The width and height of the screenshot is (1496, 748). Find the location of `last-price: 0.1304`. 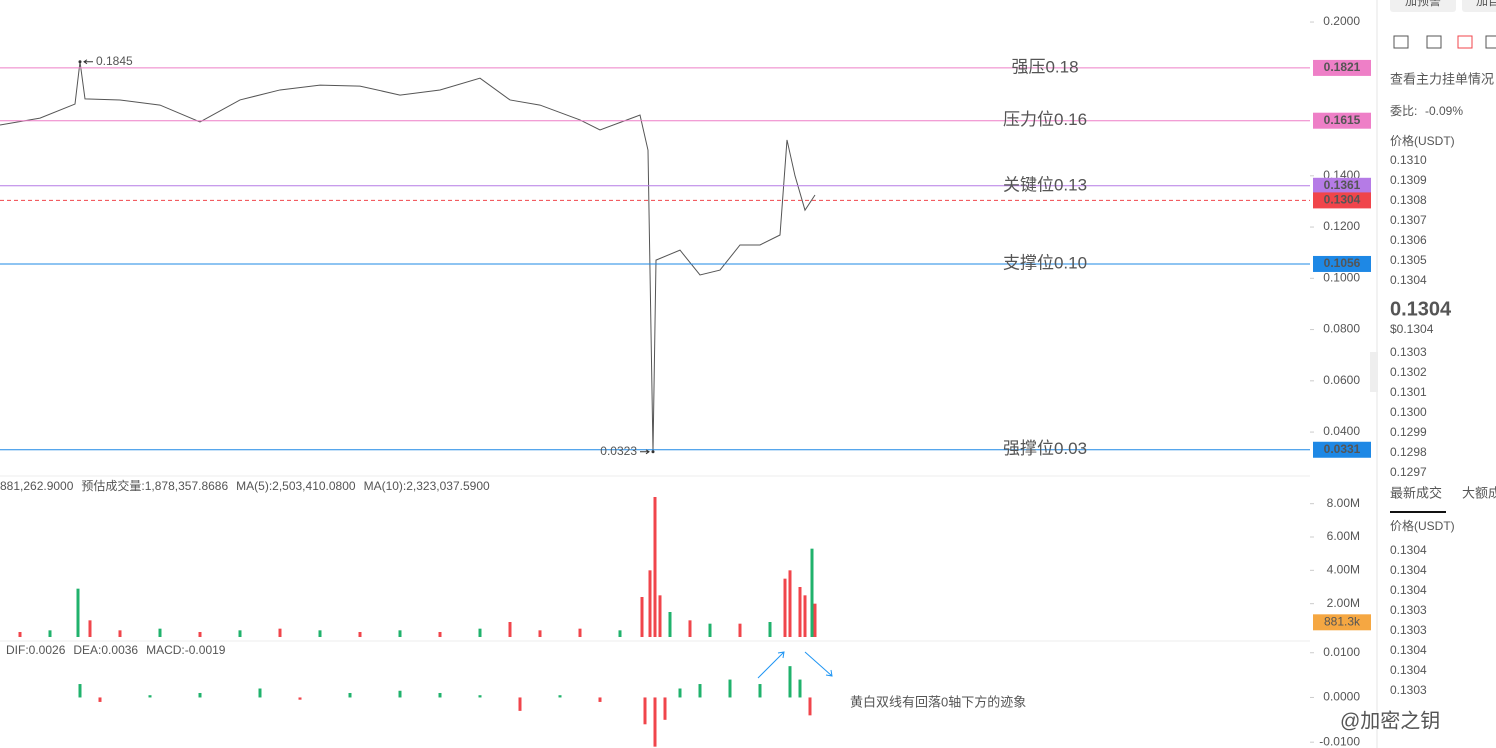

last-price: 0.1304 is located at coordinates (1421, 309).